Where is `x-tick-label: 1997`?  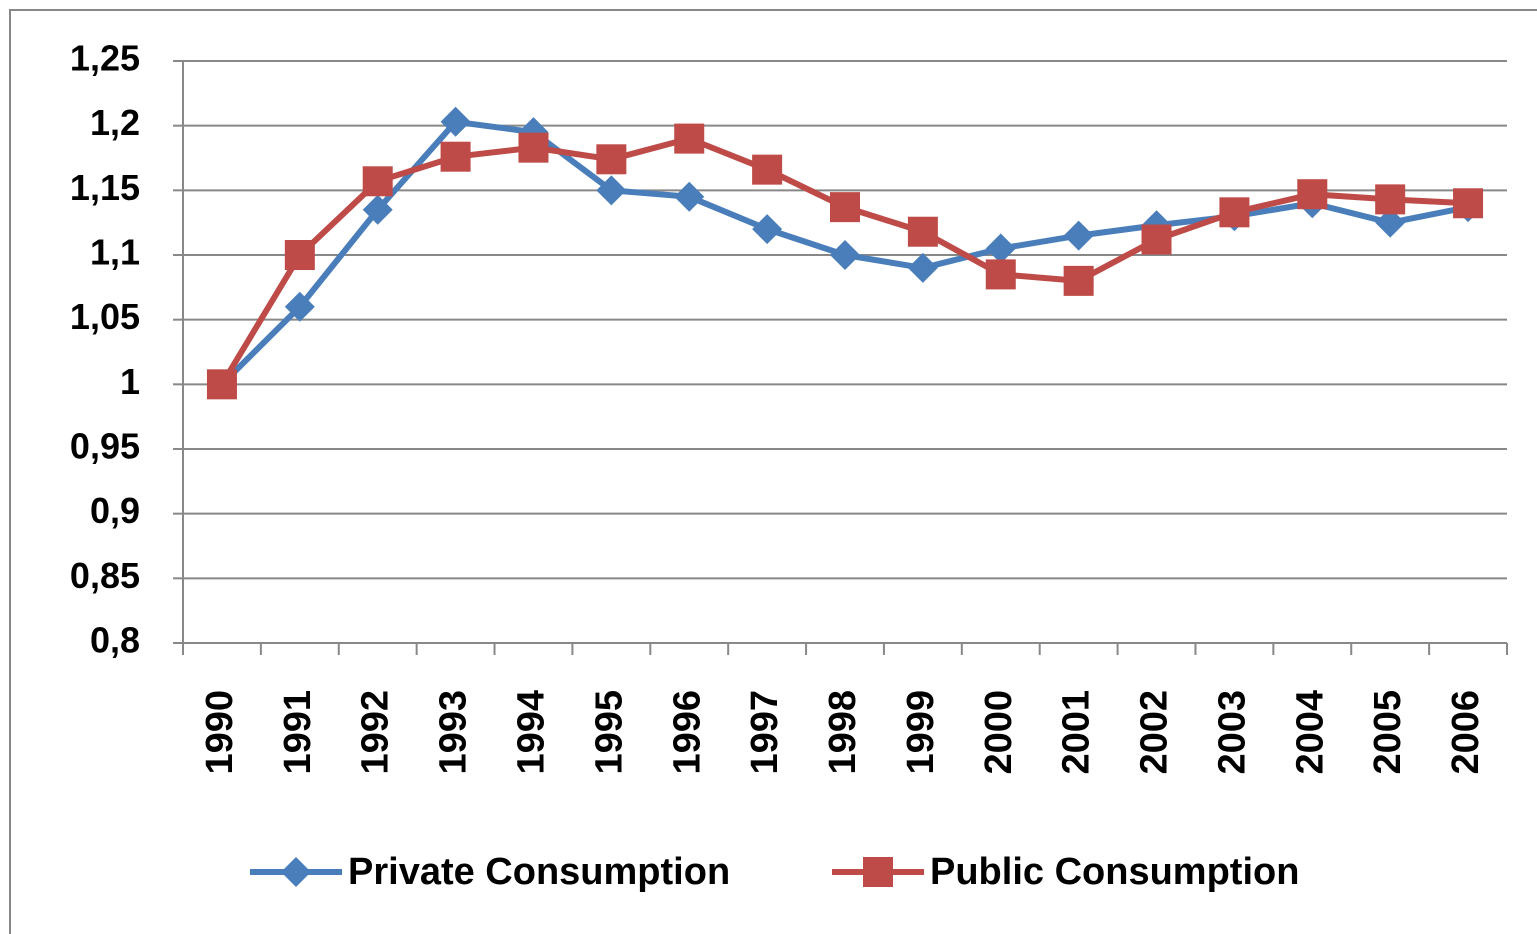
x-tick-label: 1997 is located at coordinates (765, 732).